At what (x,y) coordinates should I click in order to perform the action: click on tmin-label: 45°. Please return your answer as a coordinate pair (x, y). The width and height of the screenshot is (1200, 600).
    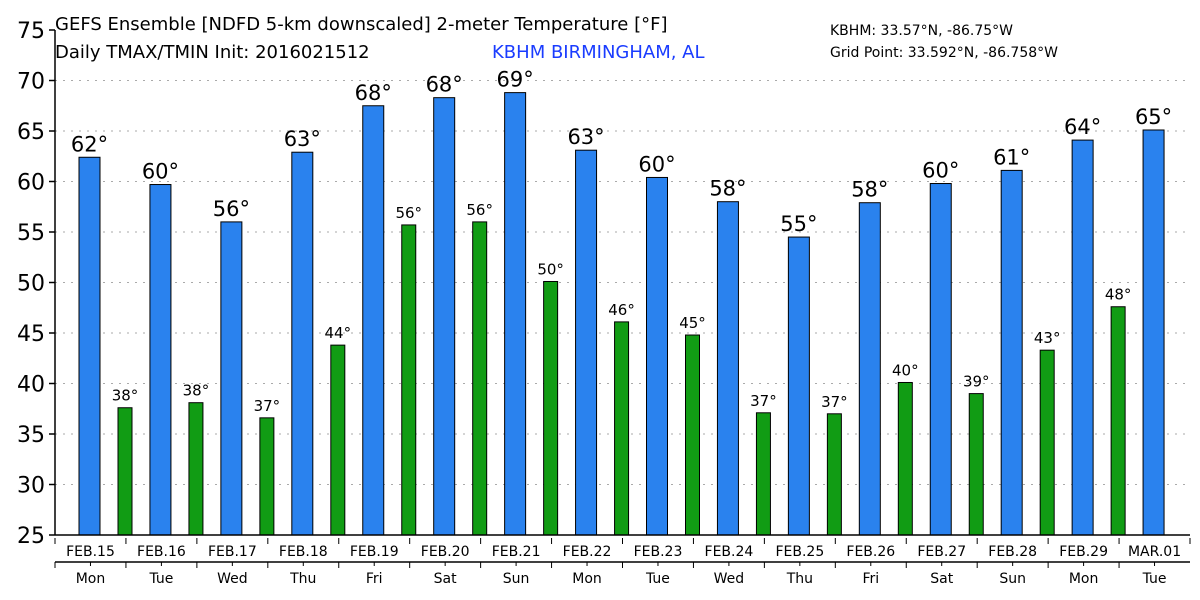
    Looking at the image, I should click on (692, 323).